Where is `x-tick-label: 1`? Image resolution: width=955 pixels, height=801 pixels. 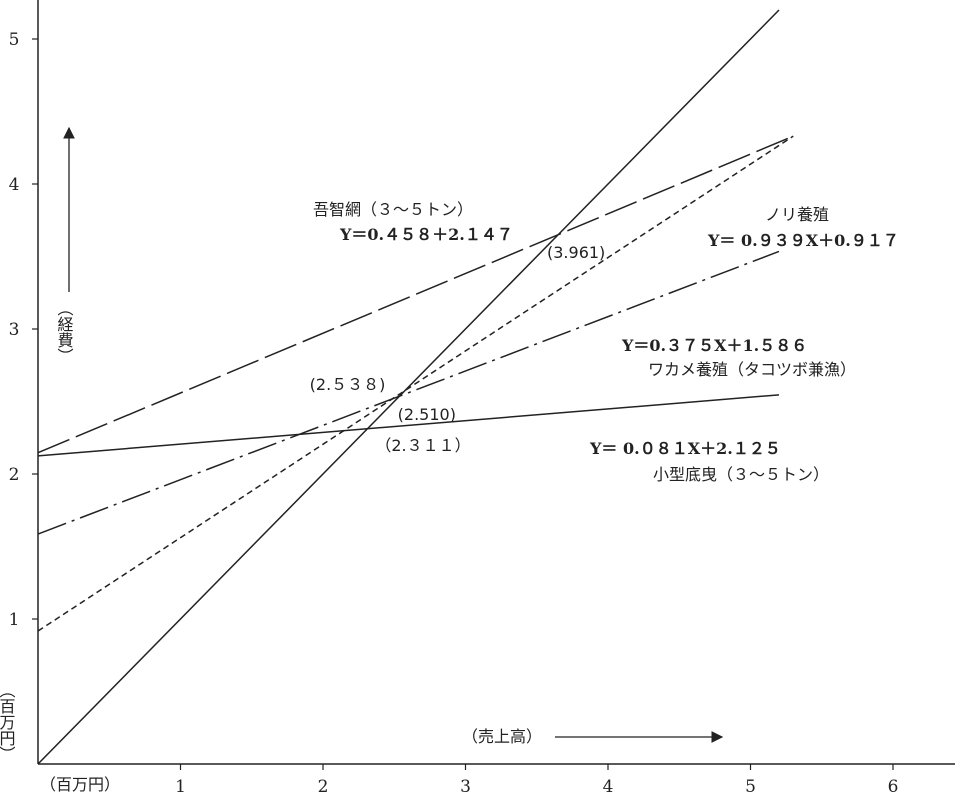
x-tick-label: 1 is located at coordinates (180, 787).